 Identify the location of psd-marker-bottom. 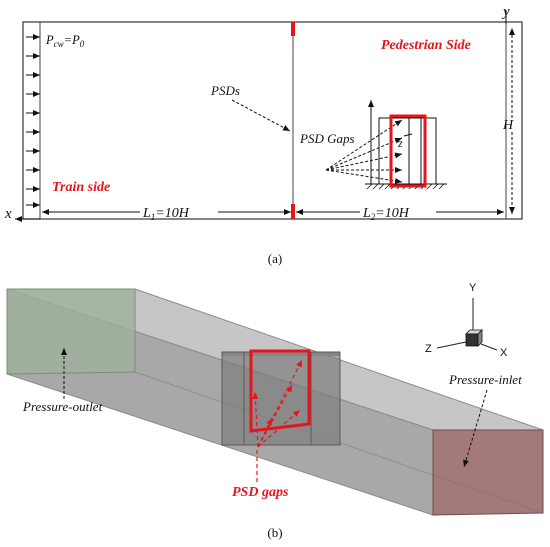
(293, 211).